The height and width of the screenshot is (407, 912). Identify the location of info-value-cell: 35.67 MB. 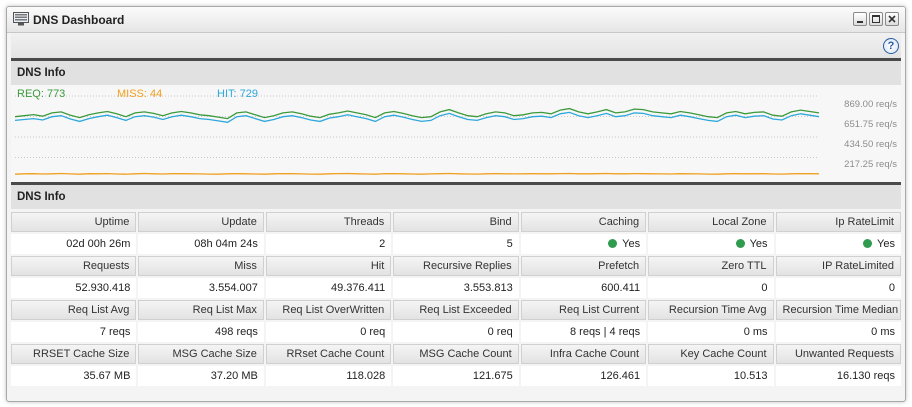
(74, 376).